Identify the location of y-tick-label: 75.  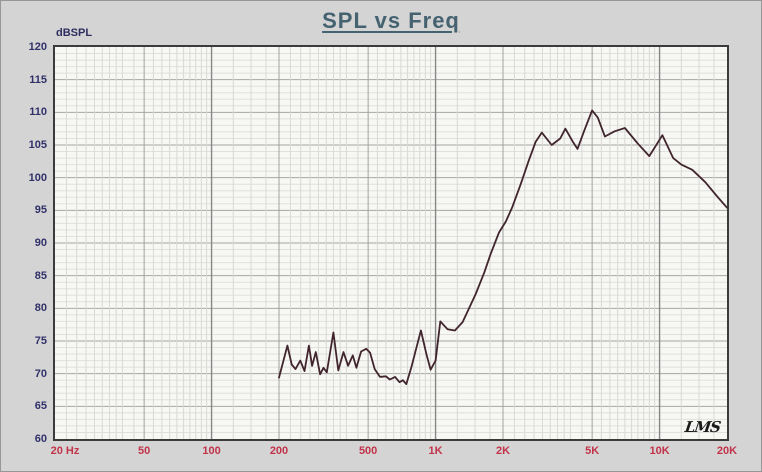
(40, 341).